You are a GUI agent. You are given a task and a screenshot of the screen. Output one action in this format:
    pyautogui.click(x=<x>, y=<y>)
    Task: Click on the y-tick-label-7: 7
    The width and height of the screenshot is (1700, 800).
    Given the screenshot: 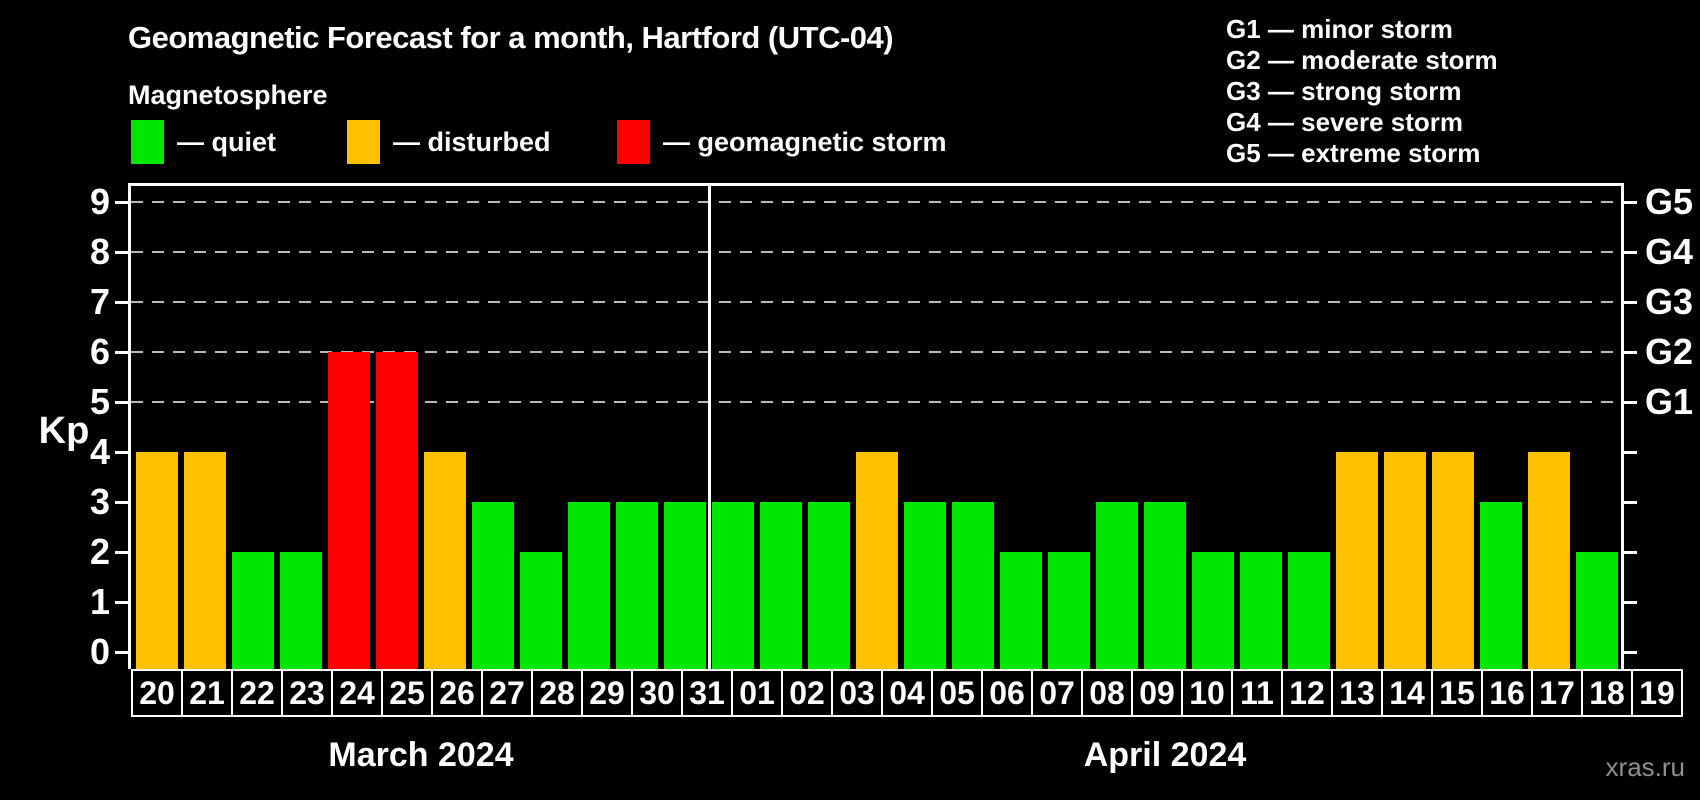 What is the action you would take?
    pyautogui.click(x=99, y=301)
    